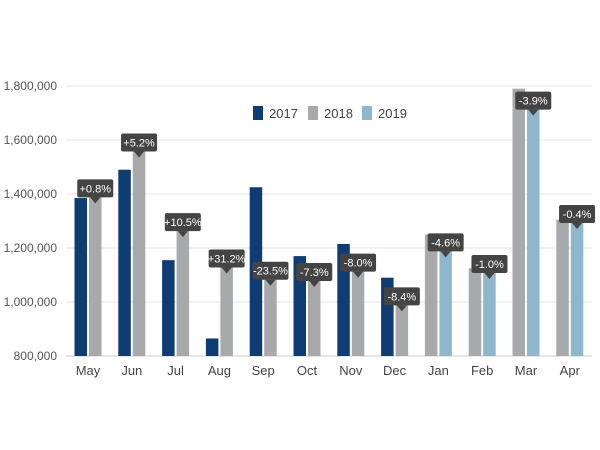 This screenshot has height=450, width=600. What do you see at coordinates (212, 347) in the screenshot?
I see `bar-2017-aug` at bounding box center [212, 347].